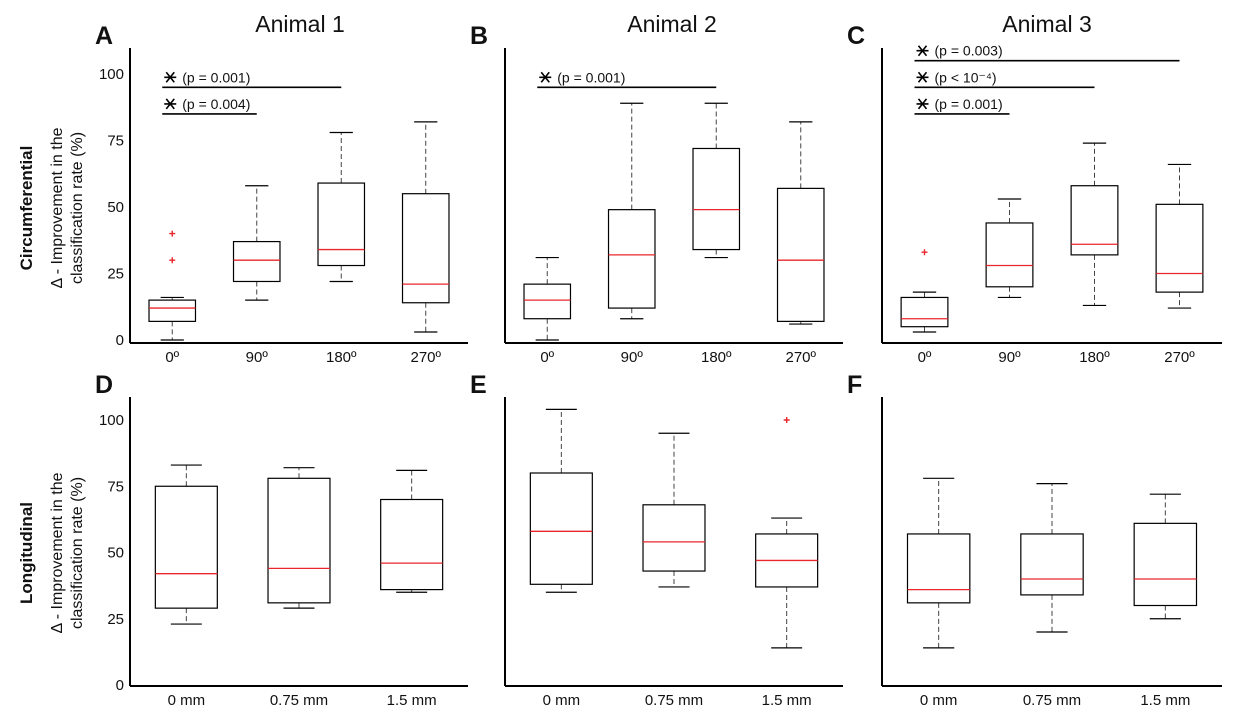 The width and height of the screenshot is (1236, 708). I want to click on ylabel-circumferential-line-1: Δ - Improvement in the, so click(57, 207).